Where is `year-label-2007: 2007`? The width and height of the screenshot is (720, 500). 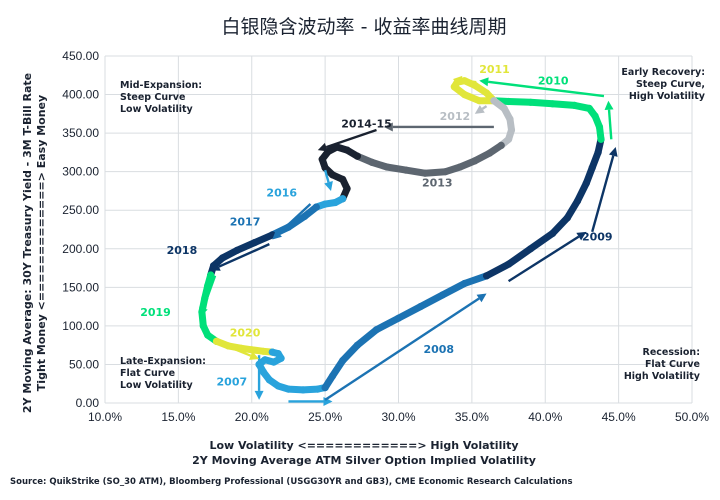 year-label-2007: 2007 is located at coordinates (232, 381).